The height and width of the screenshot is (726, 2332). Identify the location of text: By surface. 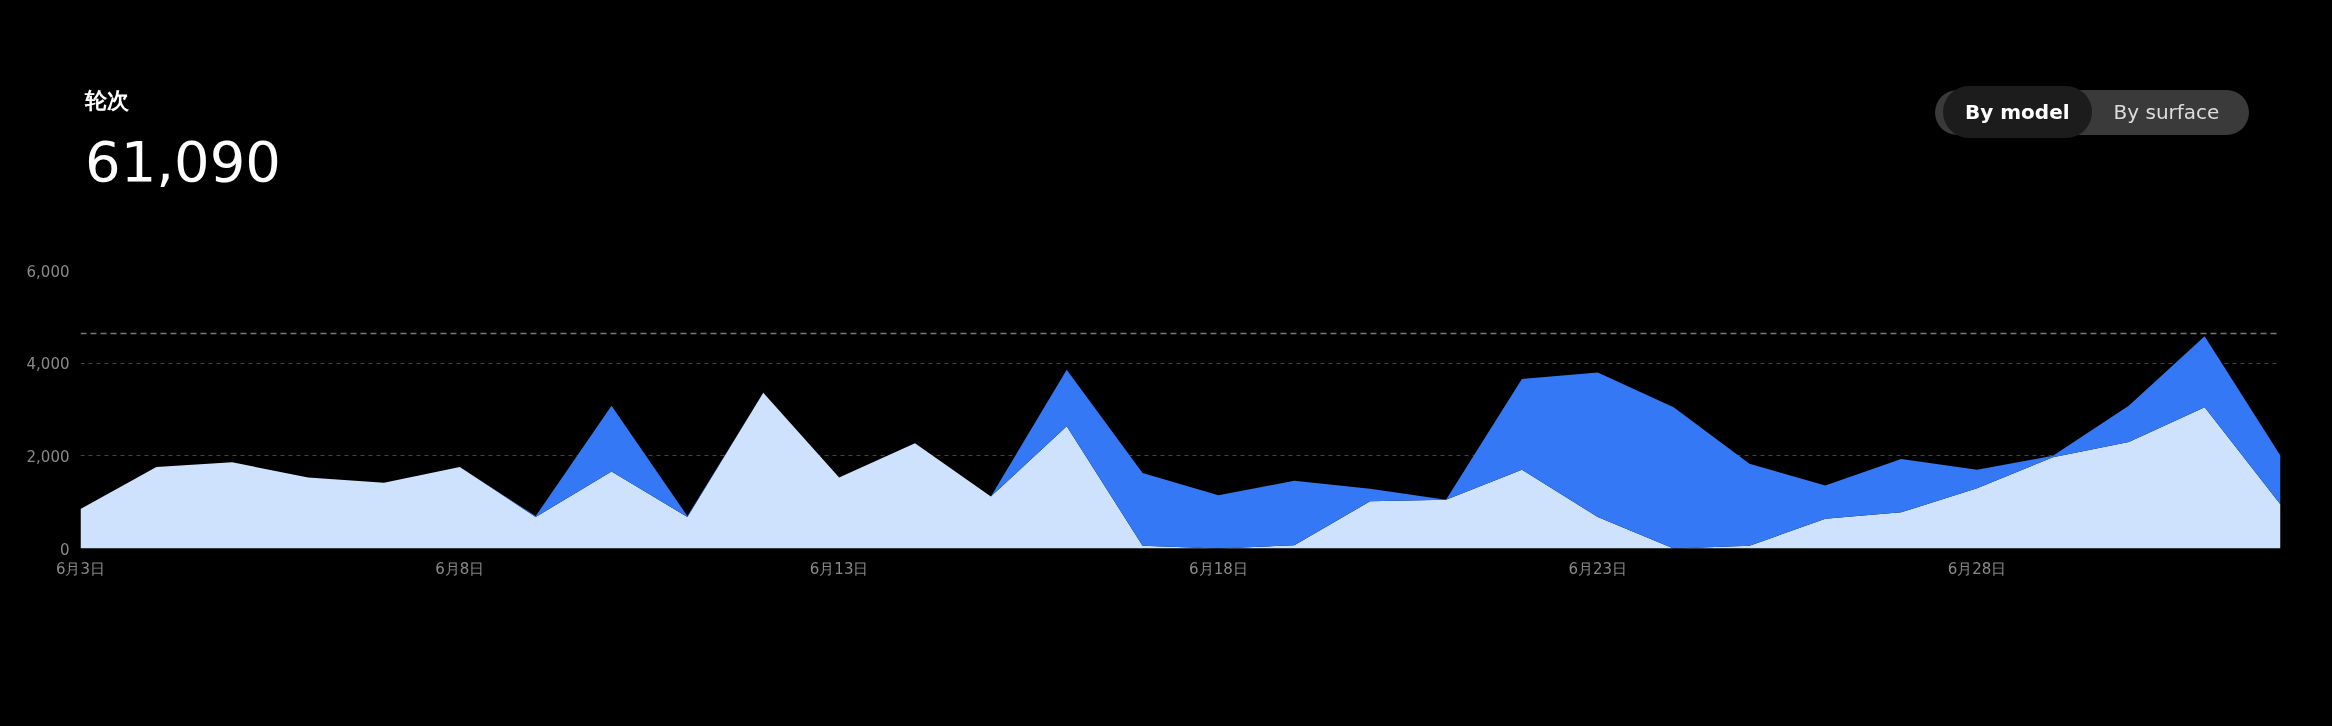
(2166, 112).